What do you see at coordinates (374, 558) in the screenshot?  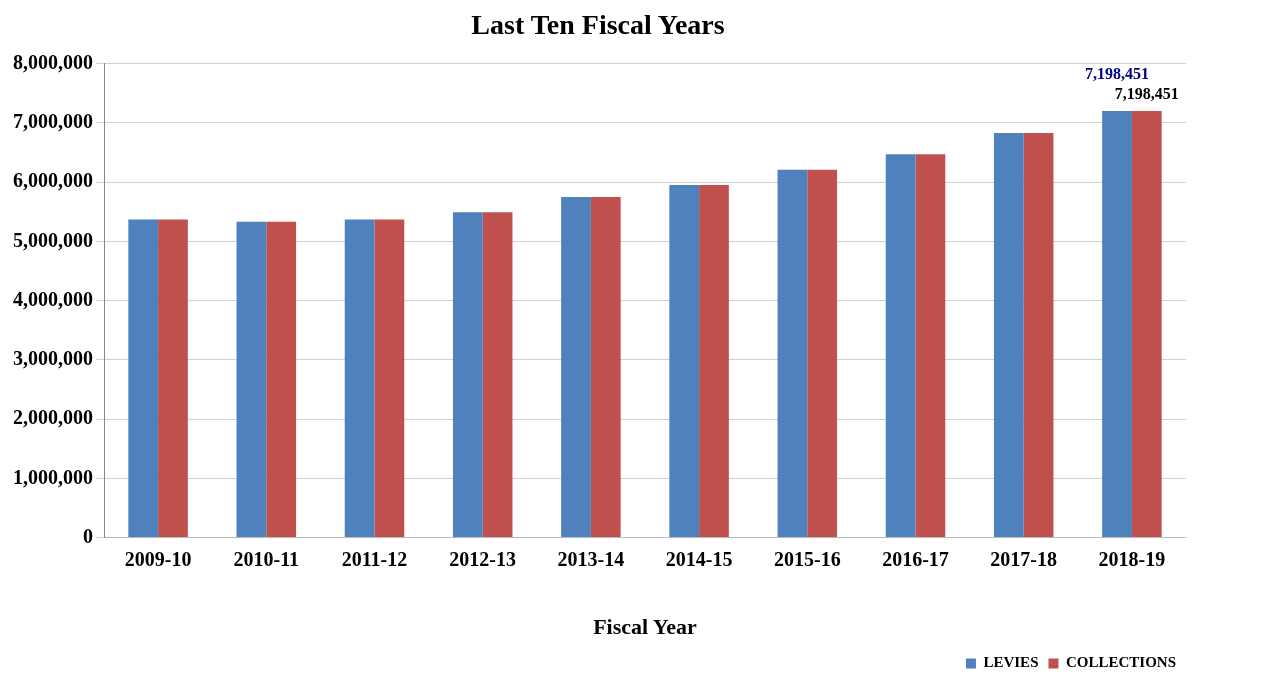 I see `x-tick-label: 2011-12` at bounding box center [374, 558].